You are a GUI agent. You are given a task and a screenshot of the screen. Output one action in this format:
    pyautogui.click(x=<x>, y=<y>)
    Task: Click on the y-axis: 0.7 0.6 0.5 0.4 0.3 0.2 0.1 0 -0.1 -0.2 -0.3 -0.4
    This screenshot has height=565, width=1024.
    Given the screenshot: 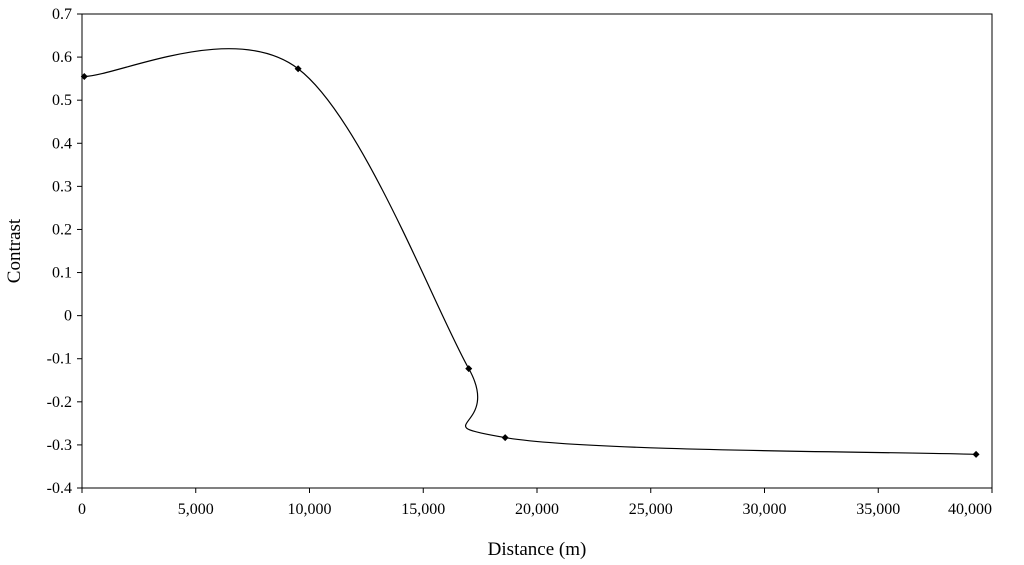 What is the action you would take?
    pyautogui.click(x=64, y=251)
    